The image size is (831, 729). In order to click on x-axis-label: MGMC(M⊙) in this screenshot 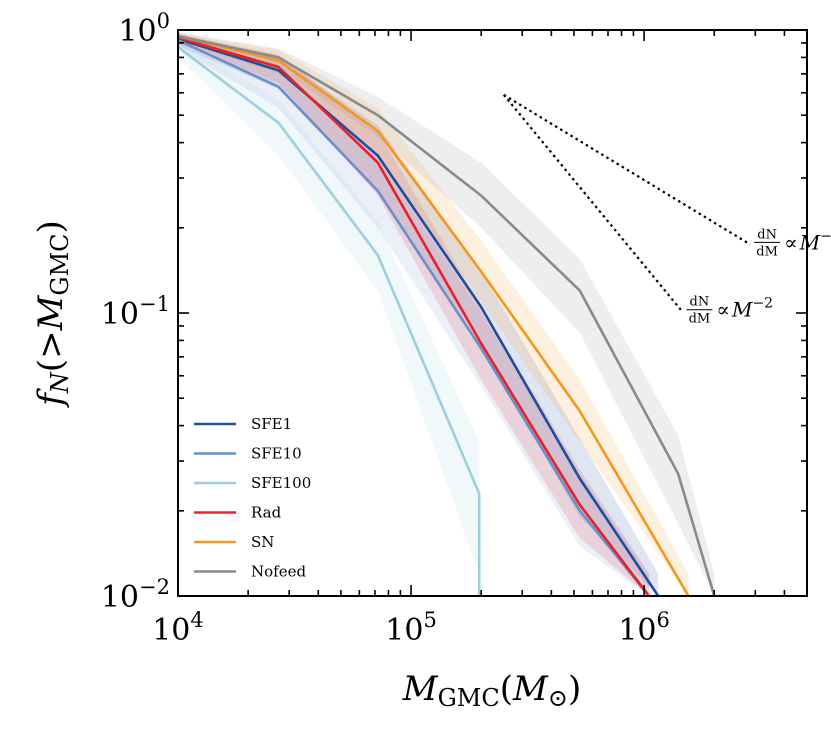, I will do `click(491, 690)`.